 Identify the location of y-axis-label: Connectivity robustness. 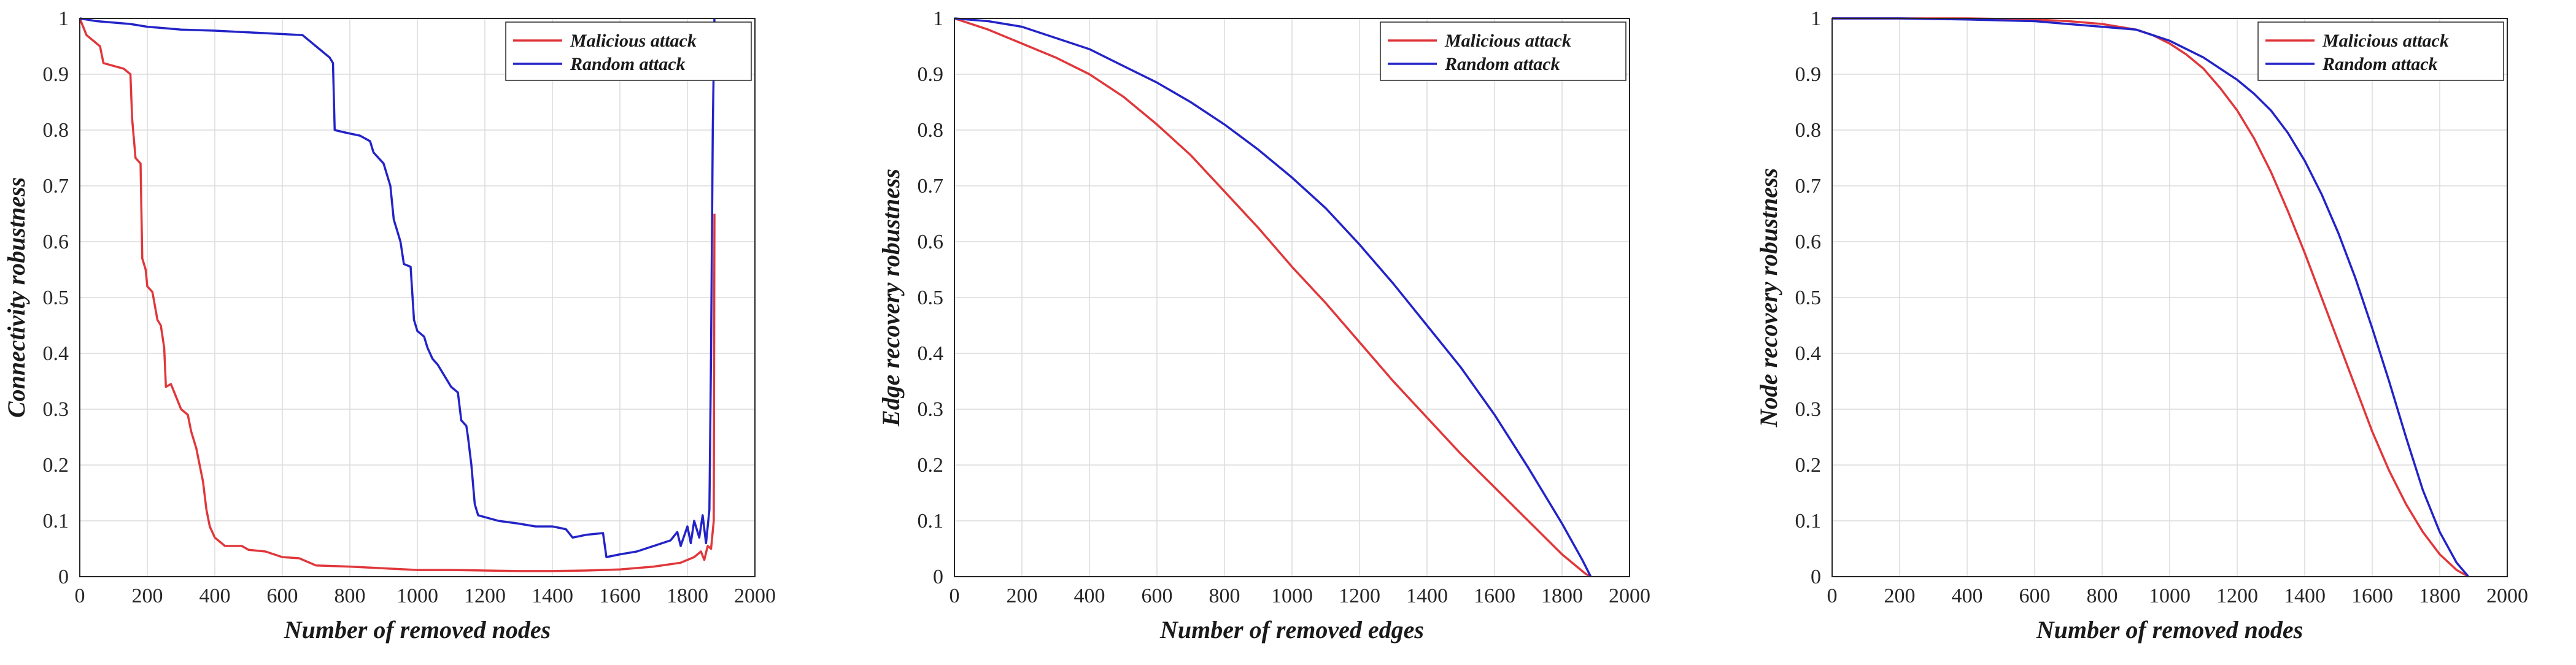
(16, 297).